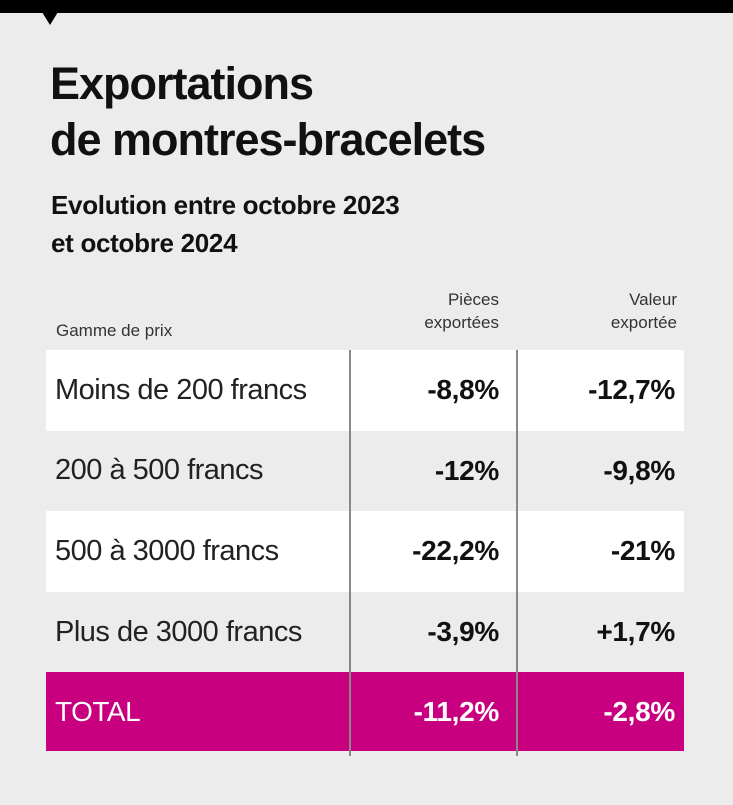 The width and height of the screenshot is (733, 805). What do you see at coordinates (181, 389) in the screenshot?
I see `row-label: Moins de 200 francs` at bounding box center [181, 389].